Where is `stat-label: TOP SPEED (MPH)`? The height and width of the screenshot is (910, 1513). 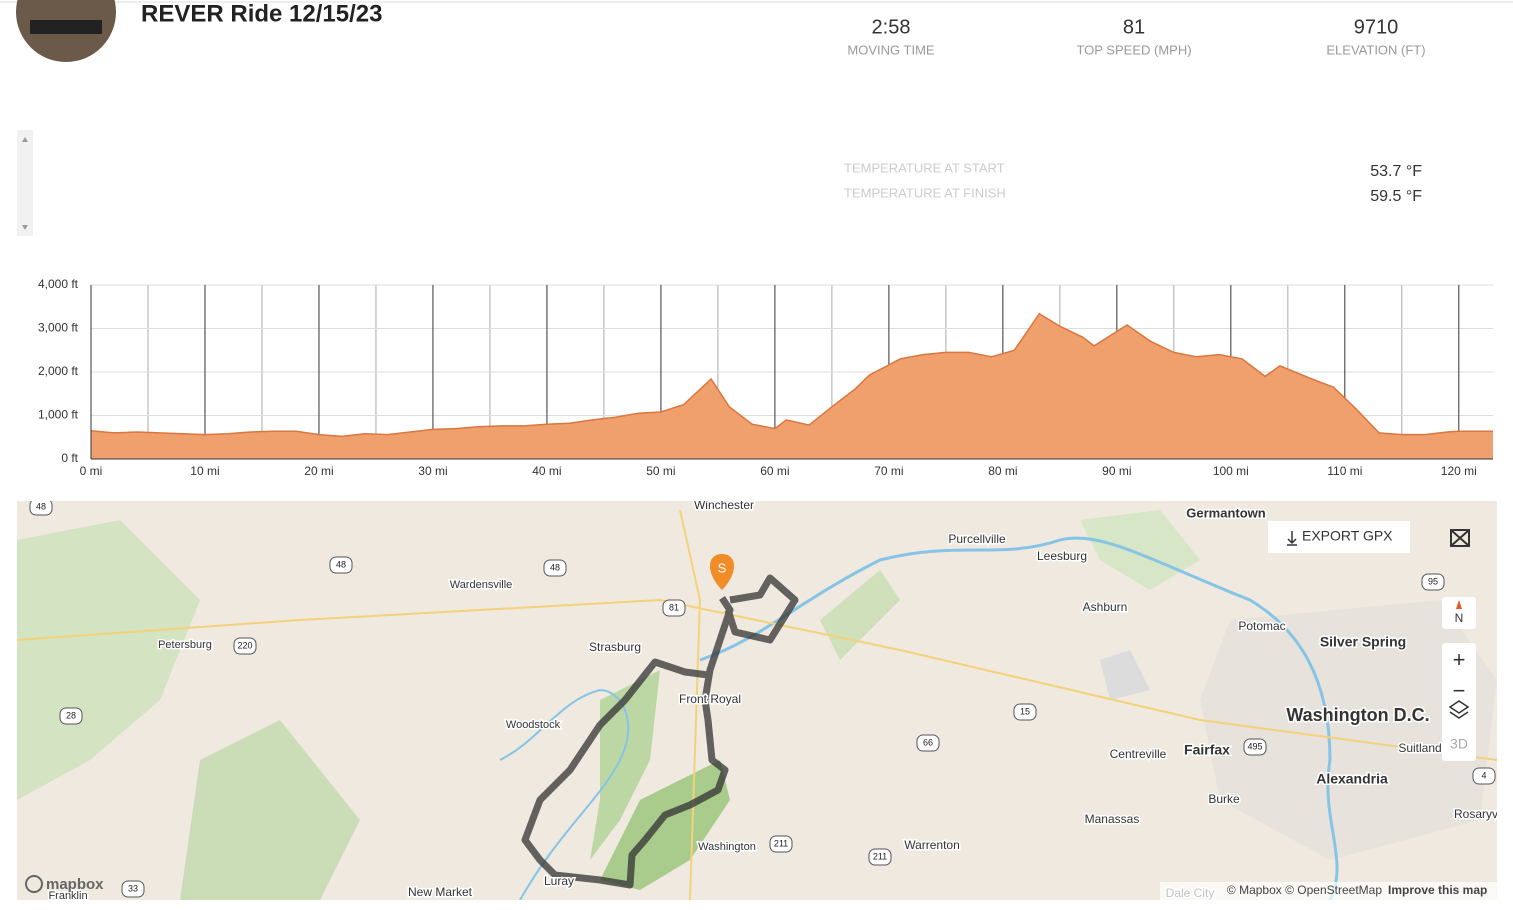 stat-label: TOP SPEED (MPH) is located at coordinates (1133, 49).